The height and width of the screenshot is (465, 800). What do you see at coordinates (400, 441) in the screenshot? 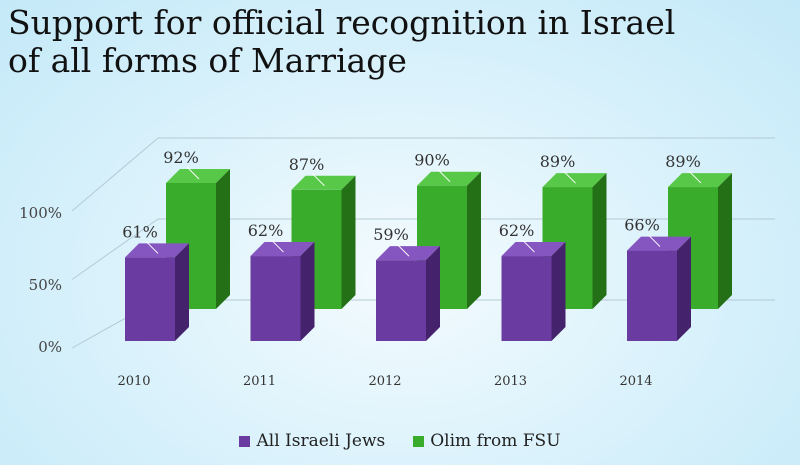
I see `legend: All Israeli Jews Olim from FSU` at bounding box center [400, 441].